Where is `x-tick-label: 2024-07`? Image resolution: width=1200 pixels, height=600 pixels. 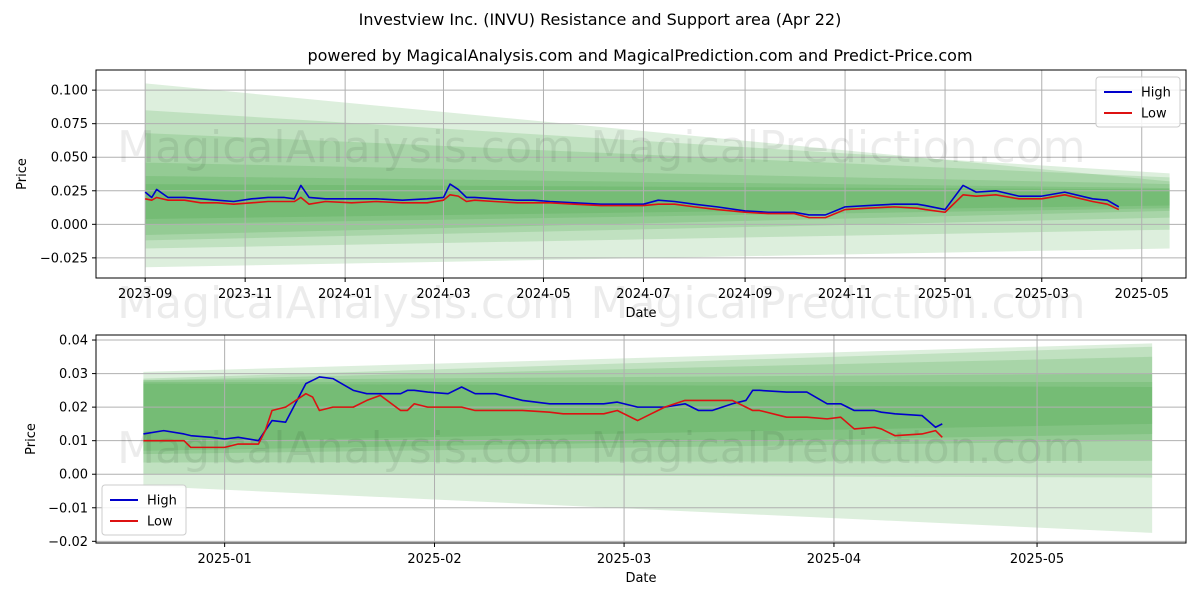
x-tick-label: 2024-07 is located at coordinates (643, 294).